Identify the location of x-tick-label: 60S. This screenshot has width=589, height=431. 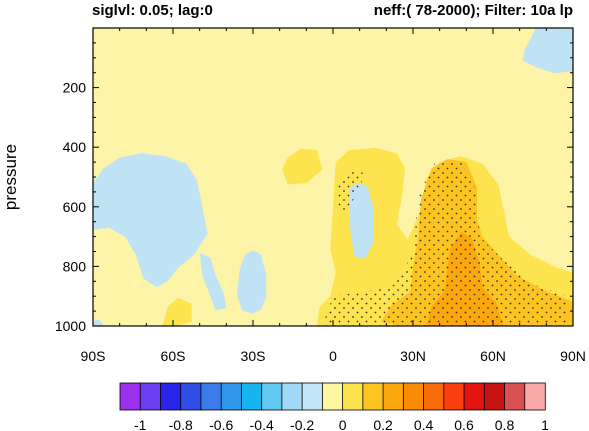
(173, 356).